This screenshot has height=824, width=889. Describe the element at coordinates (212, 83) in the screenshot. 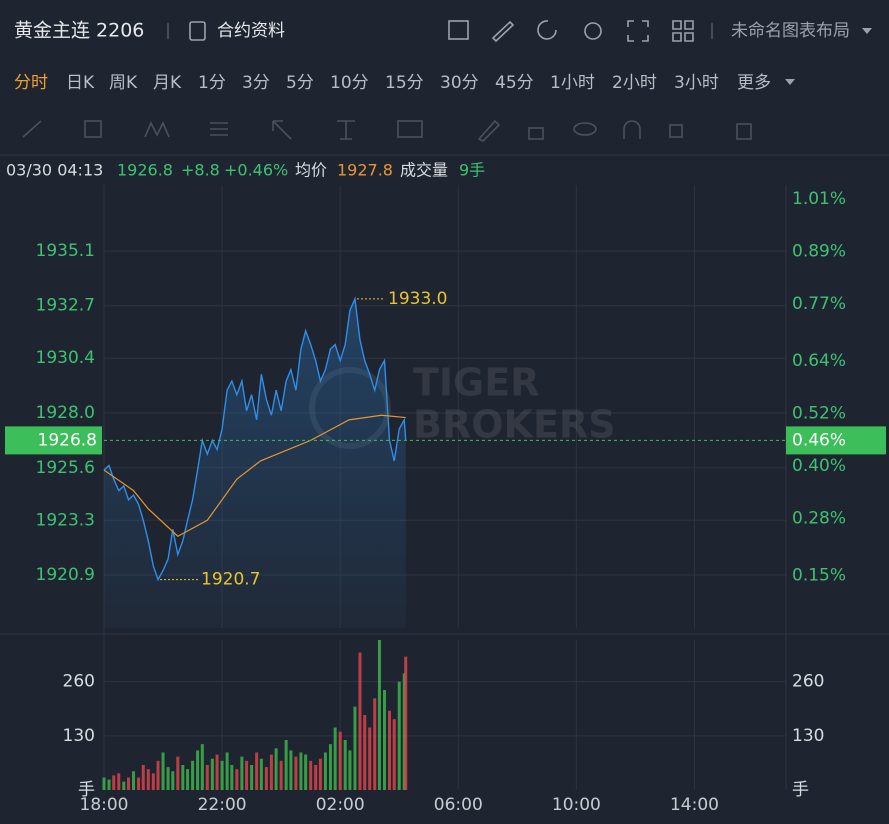

I see `timeframe: 1分` at that location.